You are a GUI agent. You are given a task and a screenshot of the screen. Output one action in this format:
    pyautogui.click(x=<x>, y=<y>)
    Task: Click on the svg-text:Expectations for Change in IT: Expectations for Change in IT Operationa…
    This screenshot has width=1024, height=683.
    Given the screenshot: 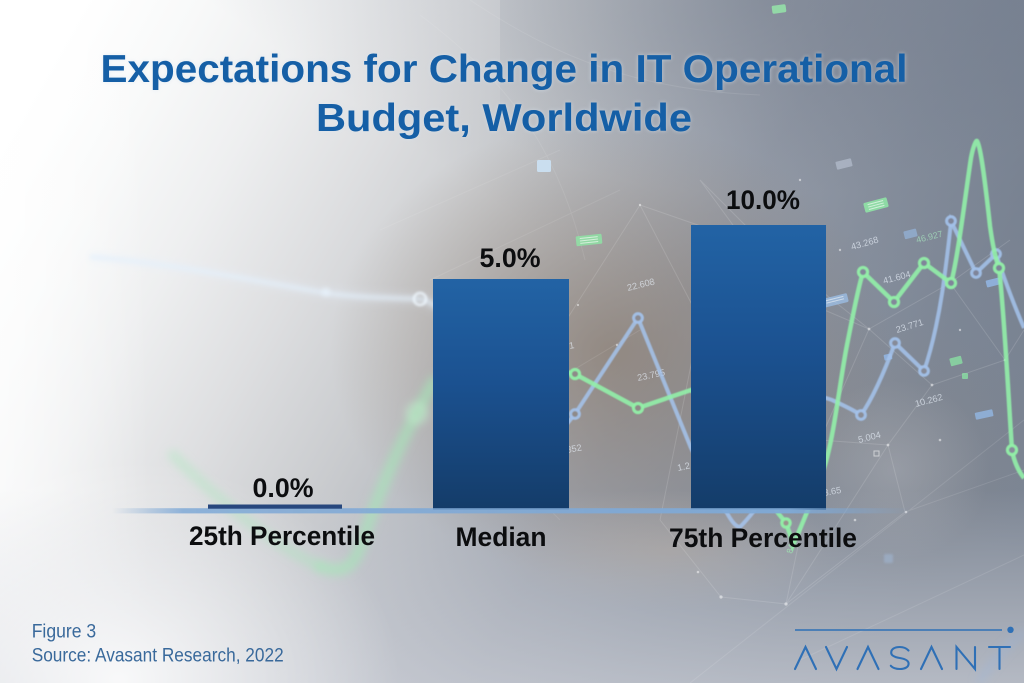 What is the action you would take?
    pyautogui.click(x=504, y=69)
    